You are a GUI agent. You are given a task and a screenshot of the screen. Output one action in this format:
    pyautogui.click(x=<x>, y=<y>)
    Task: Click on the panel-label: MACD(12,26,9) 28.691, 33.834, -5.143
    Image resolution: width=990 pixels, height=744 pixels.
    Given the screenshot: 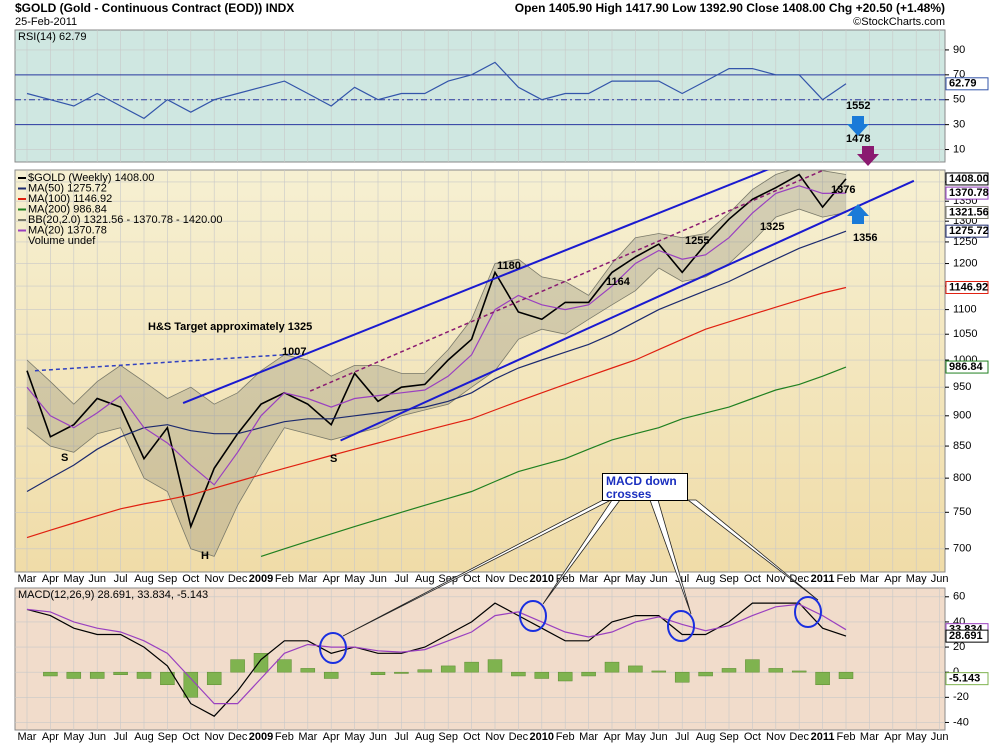 What is the action you would take?
    pyautogui.click(x=113, y=595)
    